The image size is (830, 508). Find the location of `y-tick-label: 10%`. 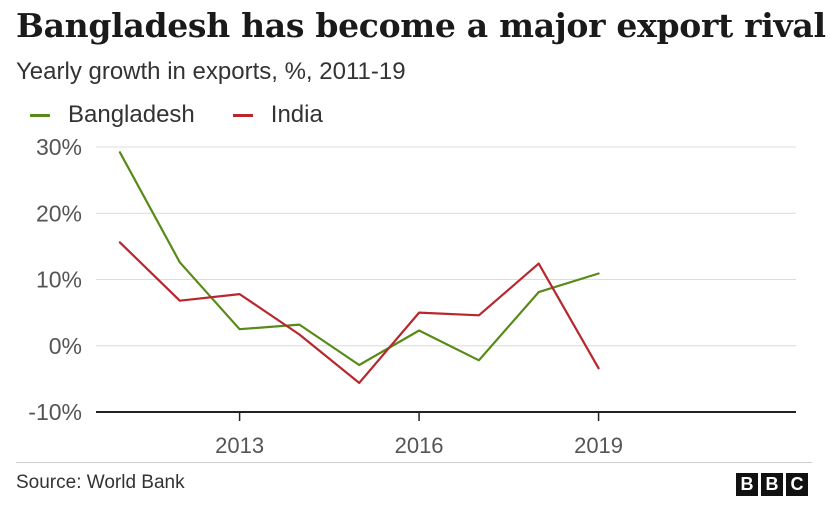

y-tick-label: 10% is located at coordinates (59, 280).